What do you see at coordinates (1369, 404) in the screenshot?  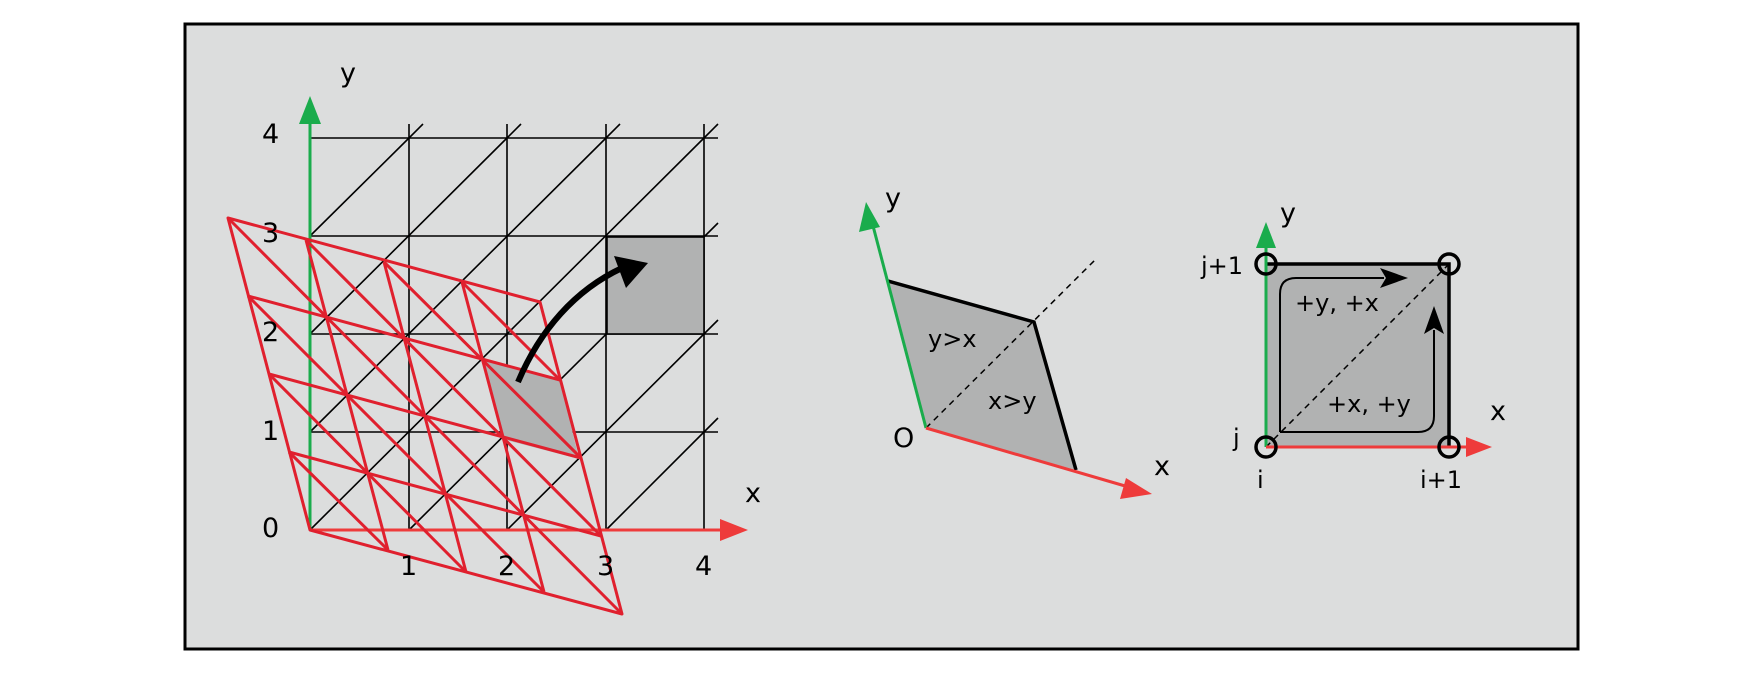 I see `path-lower-label: +x, +y` at bounding box center [1369, 404].